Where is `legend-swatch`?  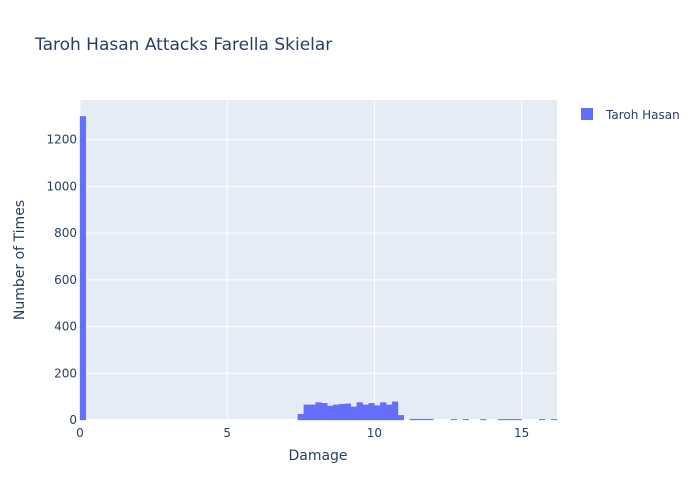 legend-swatch is located at coordinates (587, 114).